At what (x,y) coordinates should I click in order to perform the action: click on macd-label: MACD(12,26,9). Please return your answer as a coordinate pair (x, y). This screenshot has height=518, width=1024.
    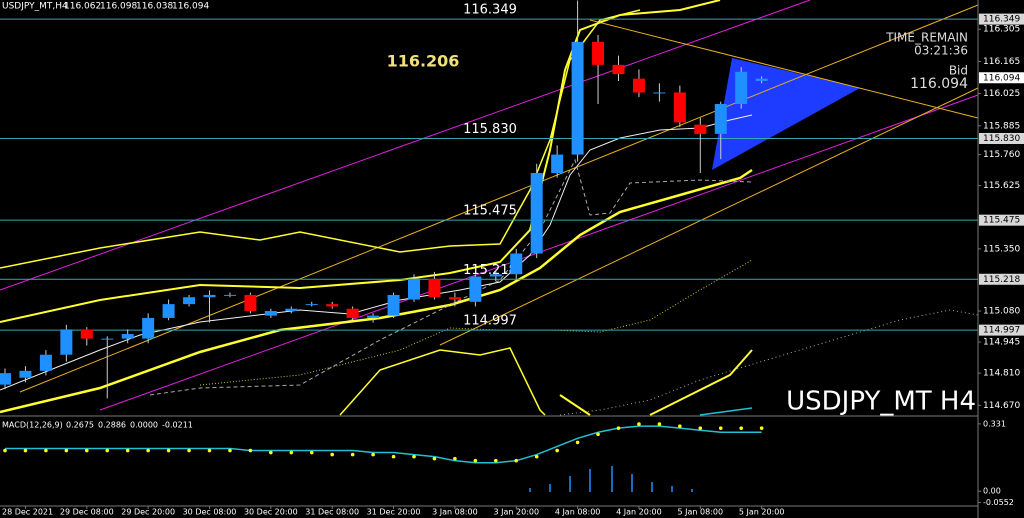
    Looking at the image, I should click on (32, 425).